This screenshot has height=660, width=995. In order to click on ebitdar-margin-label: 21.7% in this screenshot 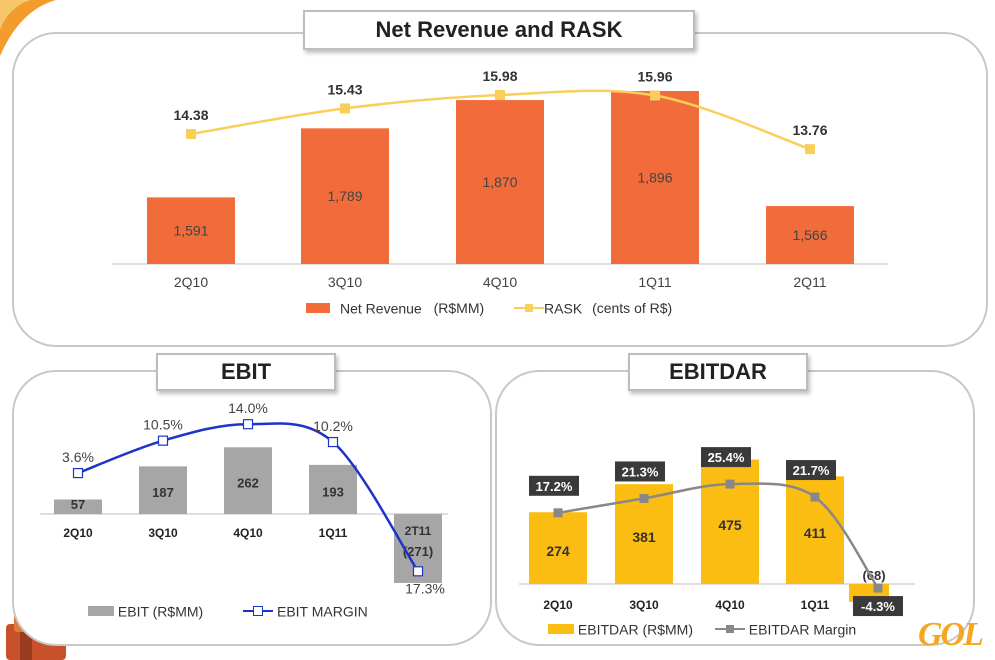, I will do `click(811, 470)`.